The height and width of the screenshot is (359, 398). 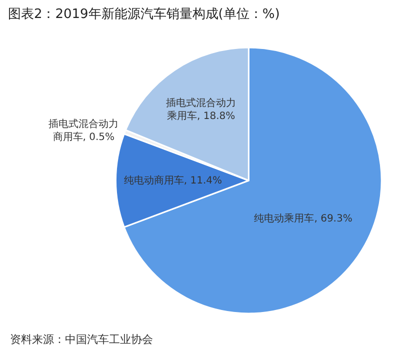 What do you see at coordinates (144, 14) in the screenshot?
I see `chart-title: 图表2：2019年新能源汽车销量构成(单位：%)` at bounding box center [144, 14].